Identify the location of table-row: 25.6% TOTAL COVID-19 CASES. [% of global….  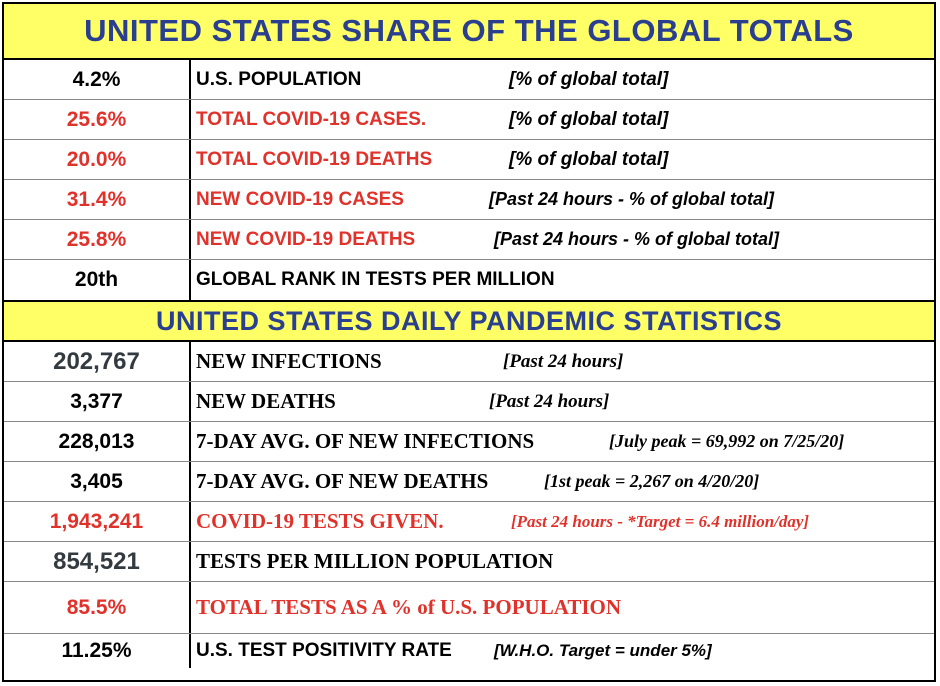
(469, 120).